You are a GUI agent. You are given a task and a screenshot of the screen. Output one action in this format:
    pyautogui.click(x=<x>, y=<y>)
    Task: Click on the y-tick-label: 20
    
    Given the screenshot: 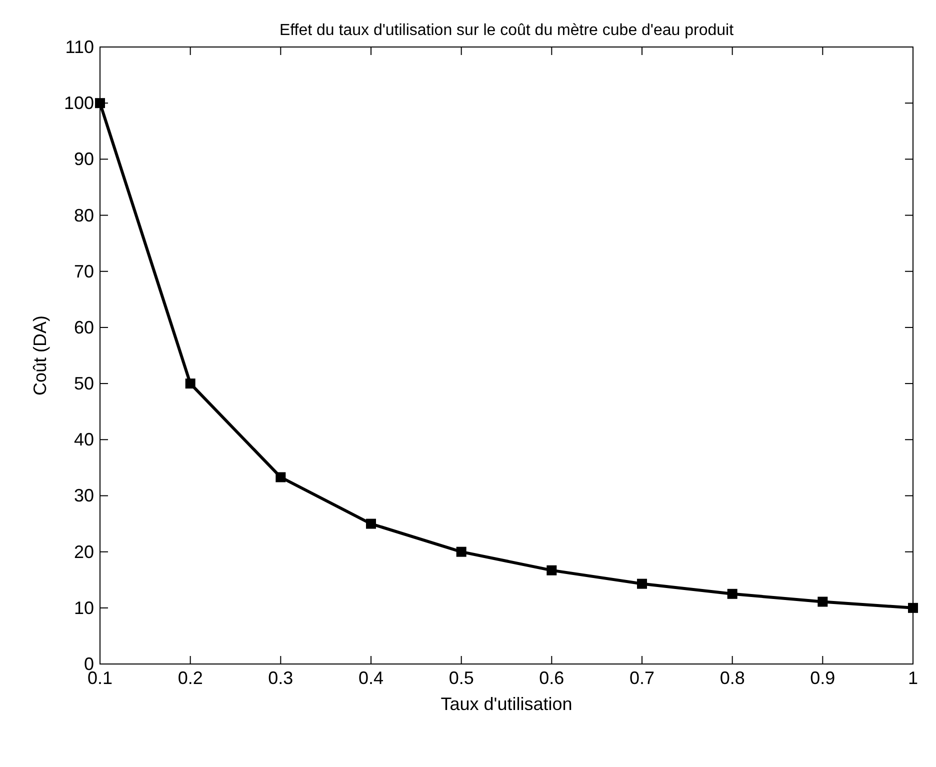 What is the action you would take?
    pyautogui.click(x=84, y=552)
    